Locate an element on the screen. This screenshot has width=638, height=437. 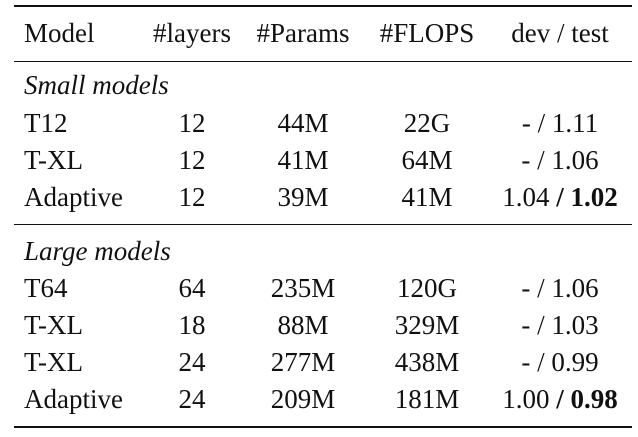
header-rule is located at coordinates (323, 61).